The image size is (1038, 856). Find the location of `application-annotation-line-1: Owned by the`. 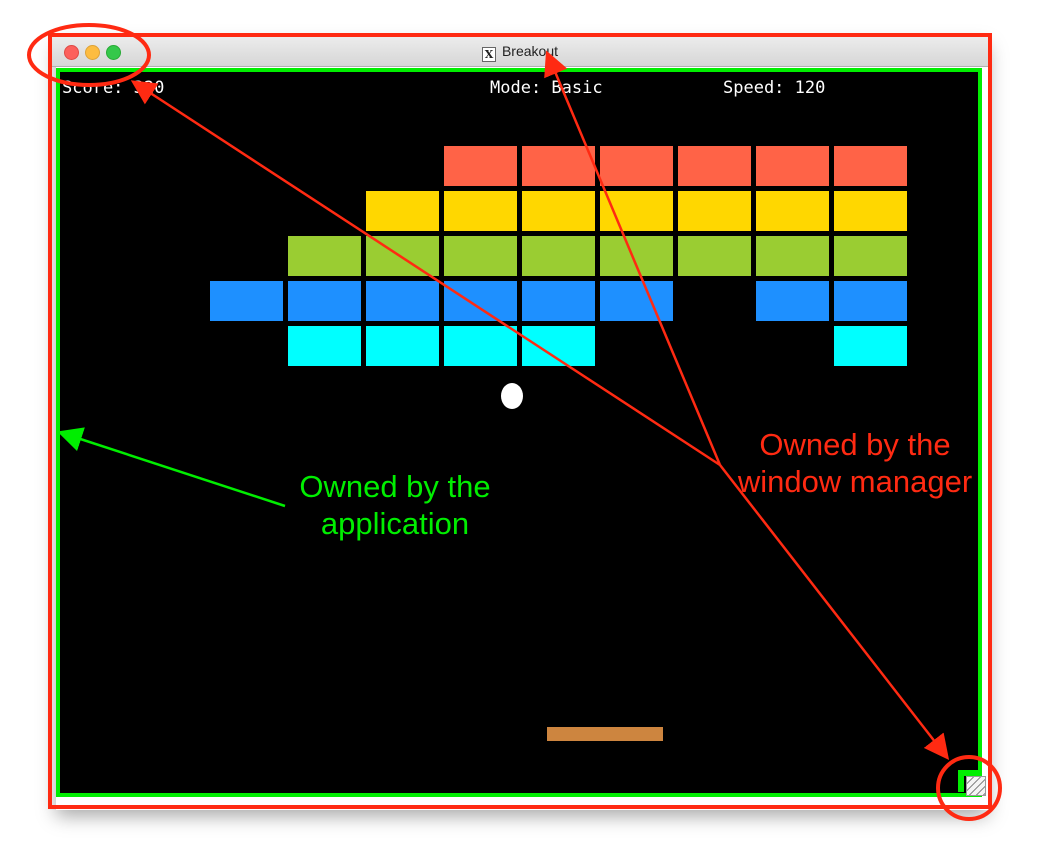

application-annotation-line-1: Owned by the is located at coordinates (395, 486).